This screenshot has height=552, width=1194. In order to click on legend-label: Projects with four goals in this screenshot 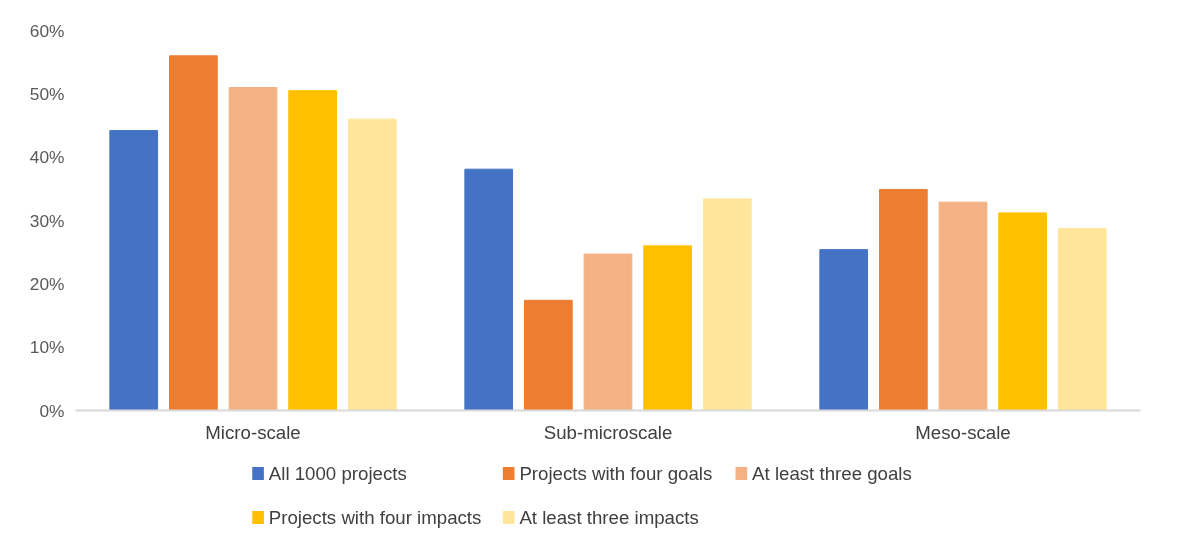, I will do `click(616, 473)`.